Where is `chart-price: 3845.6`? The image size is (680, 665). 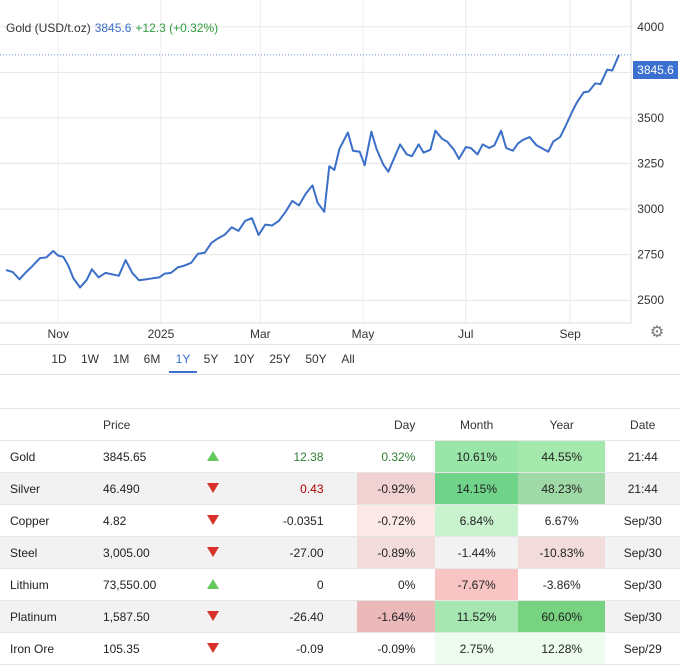 chart-price: 3845.6 is located at coordinates (113, 28).